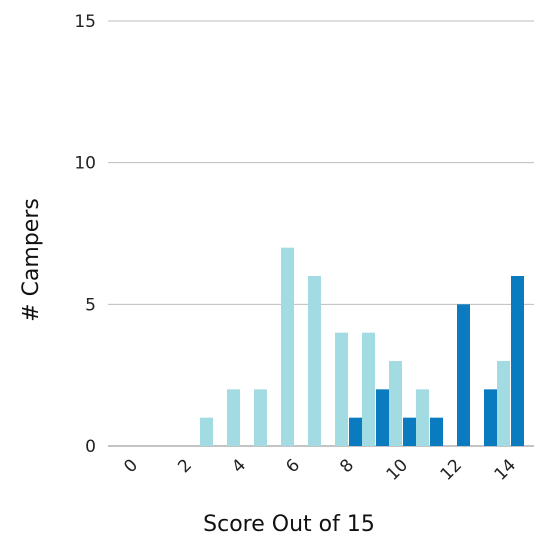 This screenshot has width=538, height=537. Describe the element at coordinates (293, 466) in the screenshot. I see `x-tick-label: 6` at that location.